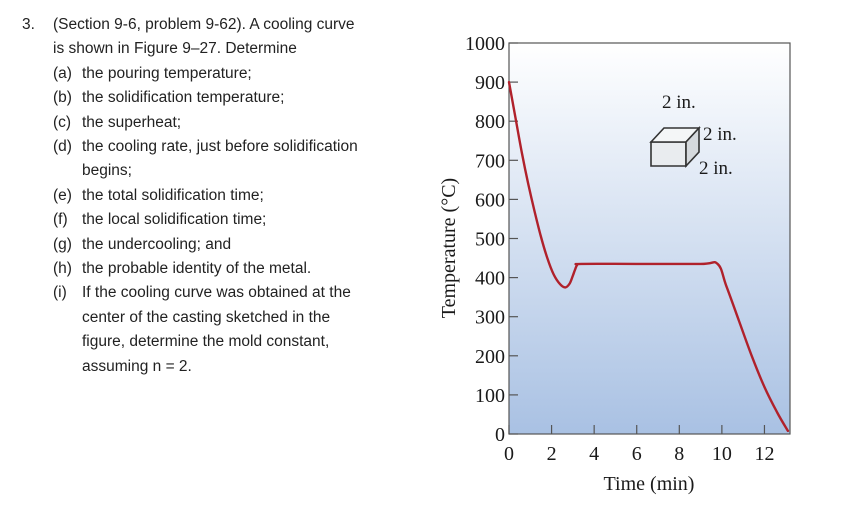 Image resolution: width=864 pixels, height=515 pixels. What do you see at coordinates (720, 134) in the screenshot?
I see `cube-dimension-side: 2 in.` at bounding box center [720, 134].